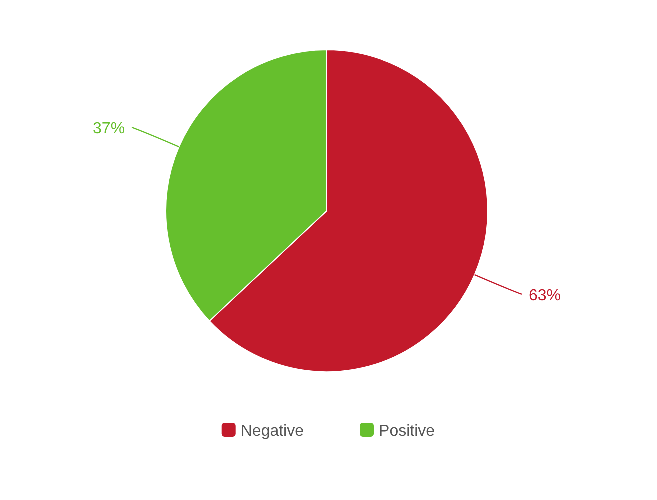 This screenshot has height=500, width=657. Describe the element at coordinates (109, 129) in the screenshot. I see `data-label: 37%` at that location.